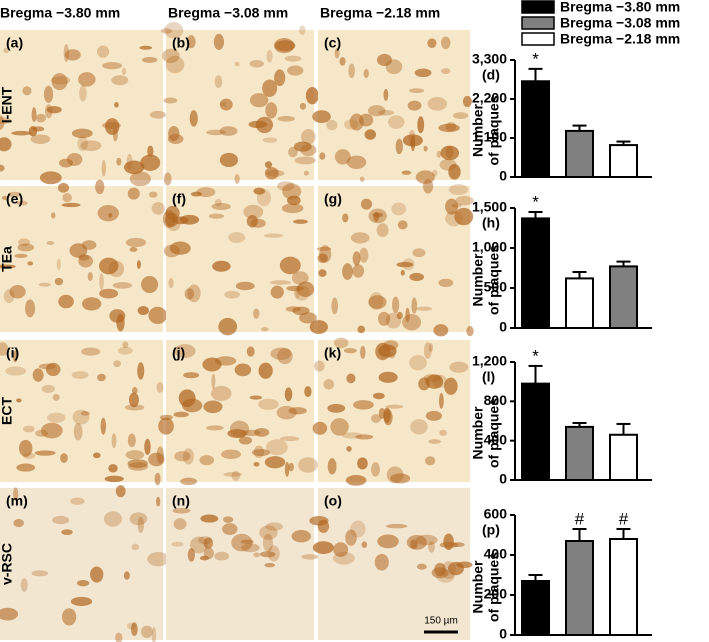  Describe the element at coordinates (496, 287) in the screenshot. I see `y-tick-label: 500` at that location.